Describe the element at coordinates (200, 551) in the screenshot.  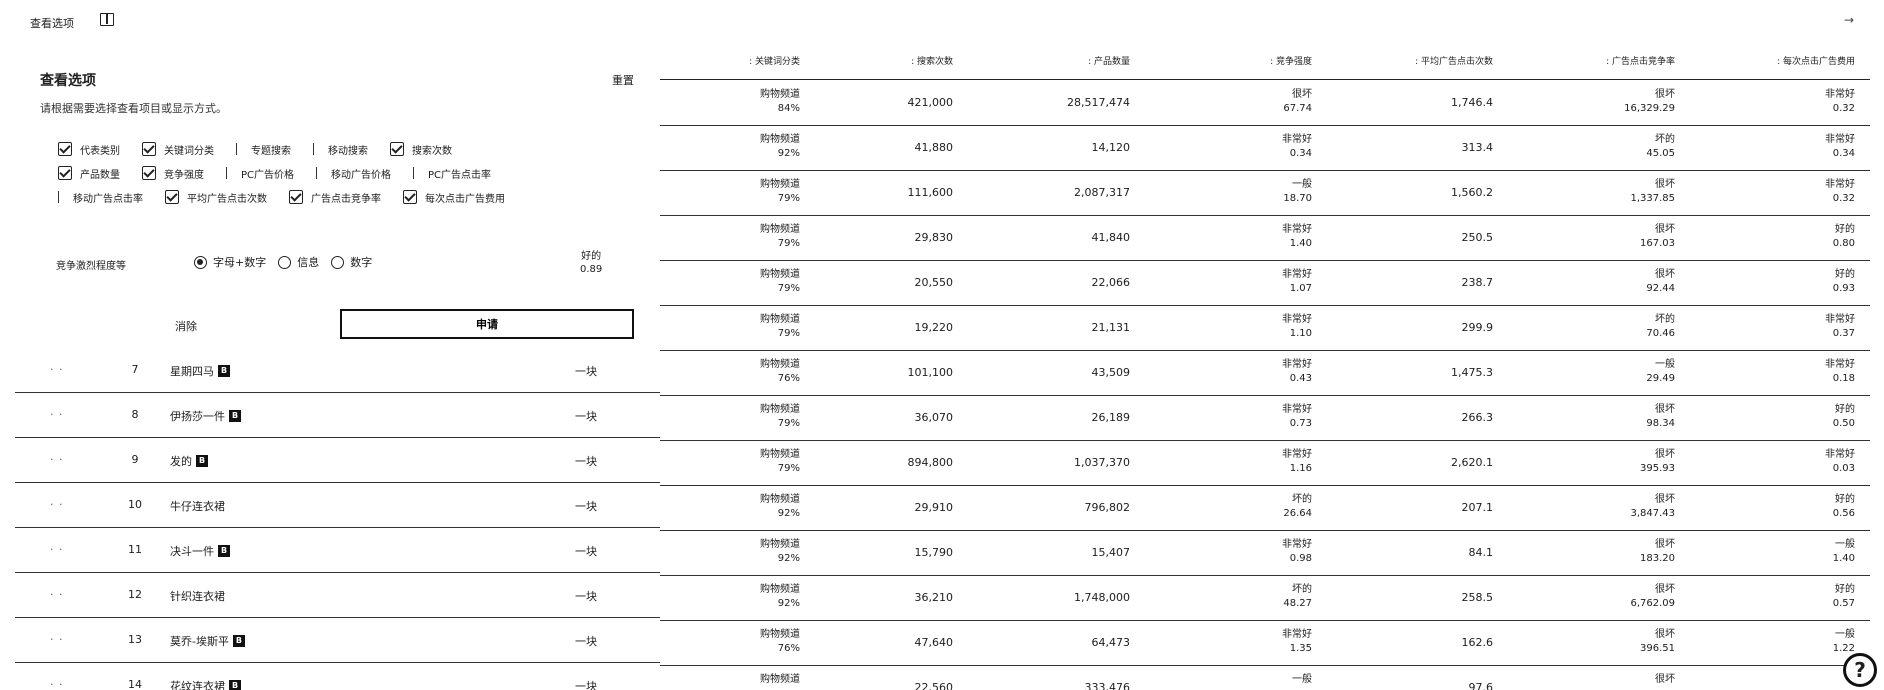
I see `keyword: 决斗一件 B` at that location.